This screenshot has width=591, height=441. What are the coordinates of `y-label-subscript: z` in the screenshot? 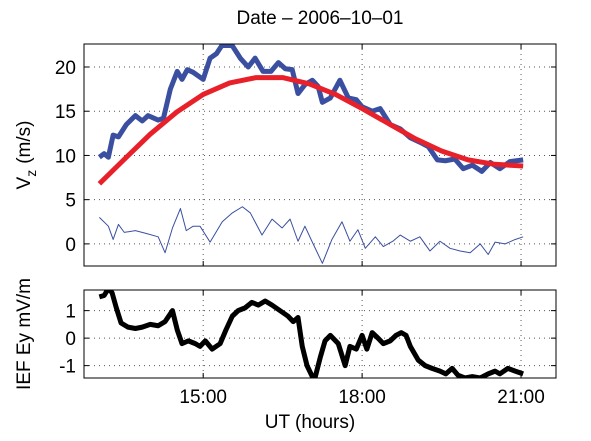 It's located at (31, 173).